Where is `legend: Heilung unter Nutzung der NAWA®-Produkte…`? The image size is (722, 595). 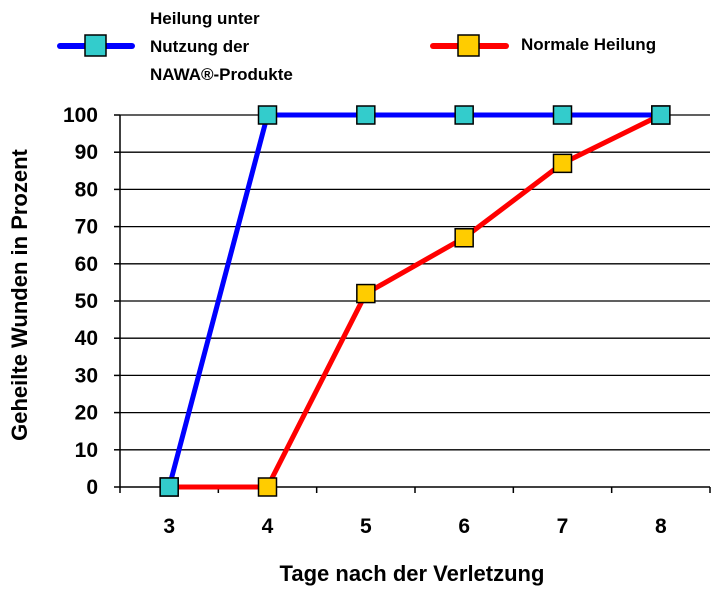
legend: Heilung unter Nutzung der NAWA®-Produkte… is located at coordinates (356, 46).